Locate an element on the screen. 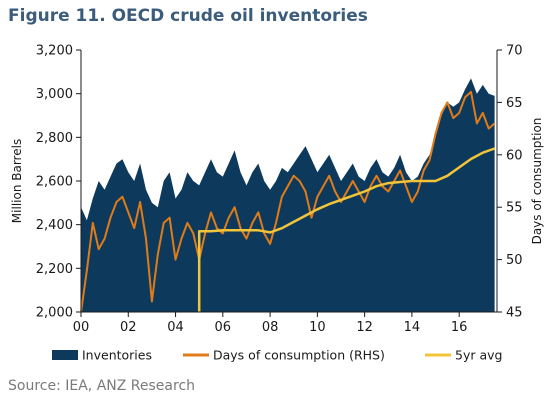 The image size is (553, 403). right-axis-title: Days of consumption is located at coordinates (537, 181).